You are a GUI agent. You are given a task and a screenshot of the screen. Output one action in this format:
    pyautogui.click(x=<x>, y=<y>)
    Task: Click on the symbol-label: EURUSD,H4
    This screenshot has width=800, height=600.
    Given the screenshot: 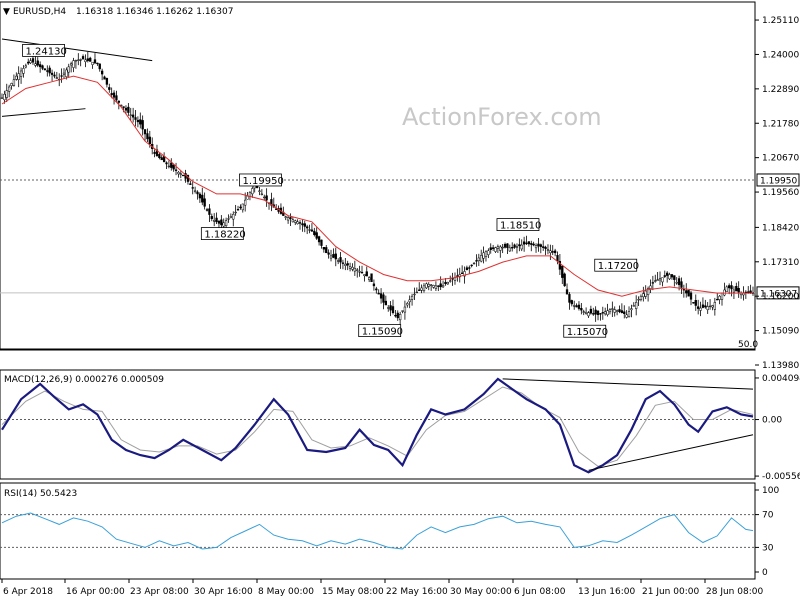 What is the action you would take?
    pyautogui.click(x=39, y=12)
    